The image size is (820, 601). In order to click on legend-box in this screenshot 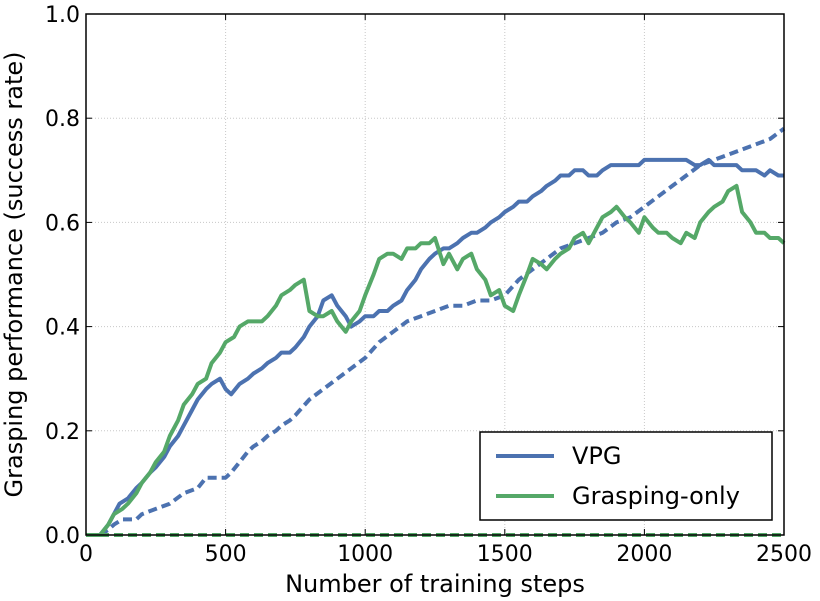, I will do `click(626, 476)`.